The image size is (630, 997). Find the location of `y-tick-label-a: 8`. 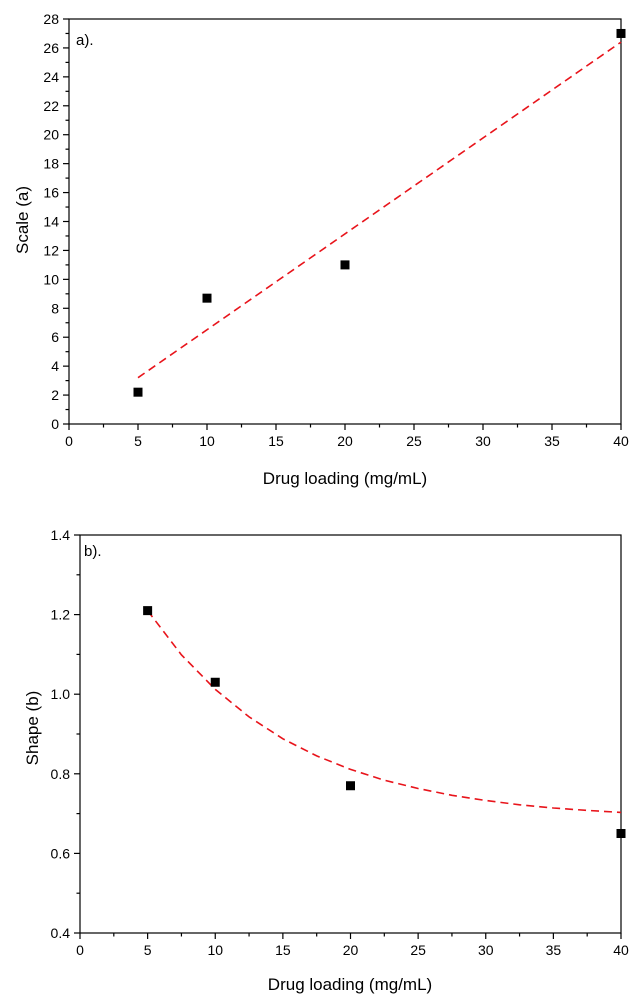

y-tick-label-a: 8 is located at coordinates (55, 308).